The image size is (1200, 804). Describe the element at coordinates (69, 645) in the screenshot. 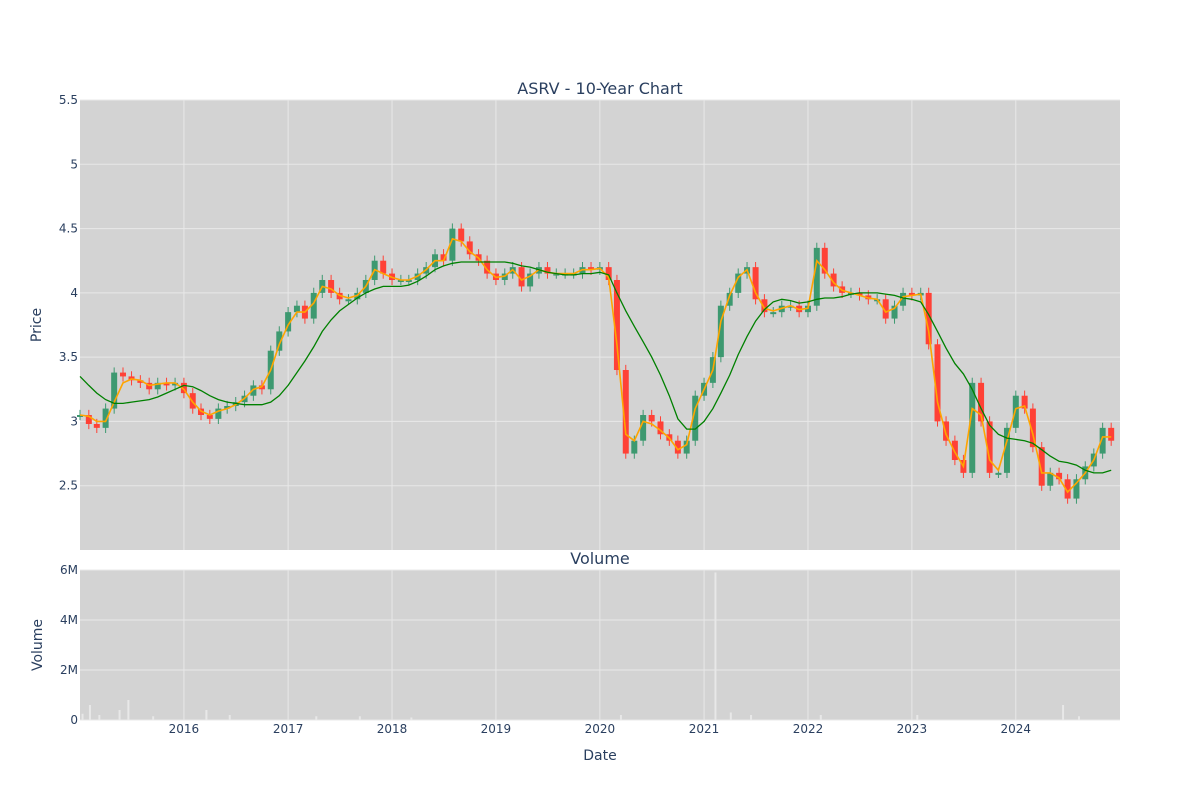

I see `volume-y-axis: 0 2M 4M 6M` at that location.